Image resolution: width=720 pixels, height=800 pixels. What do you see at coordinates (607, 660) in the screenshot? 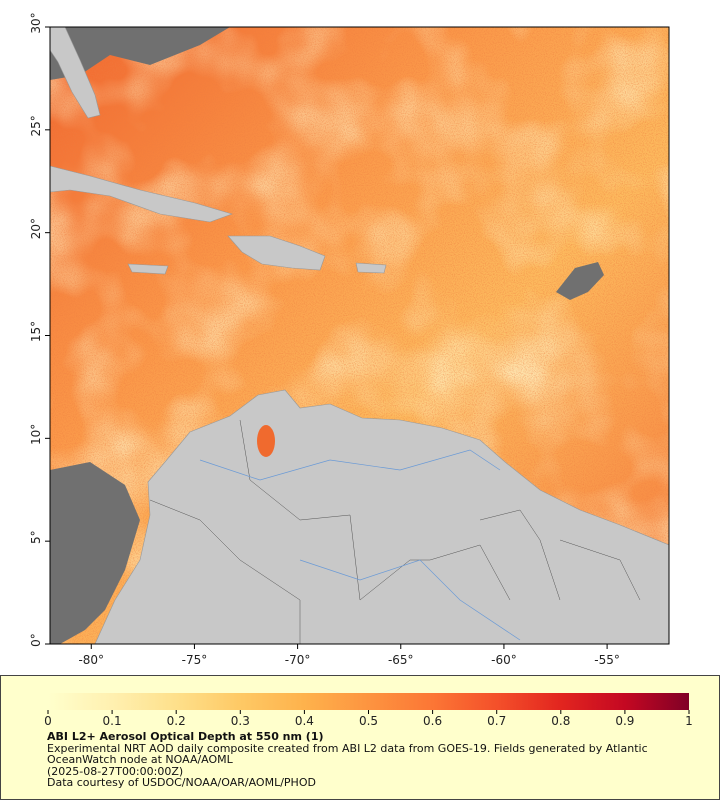
I see `lon-tick-label: -55°` at bounding box center [607, 660].